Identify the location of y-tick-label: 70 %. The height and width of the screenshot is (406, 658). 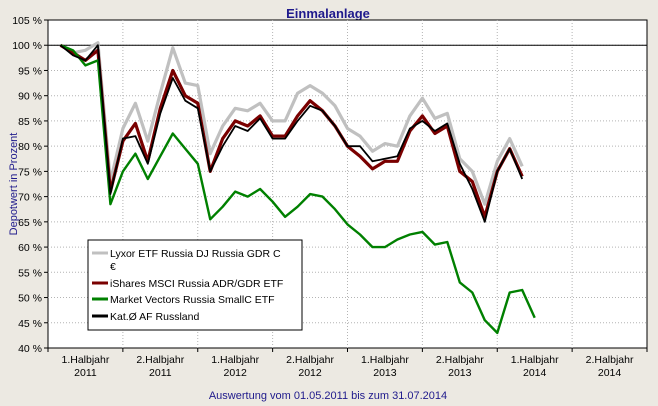
(30, 198).